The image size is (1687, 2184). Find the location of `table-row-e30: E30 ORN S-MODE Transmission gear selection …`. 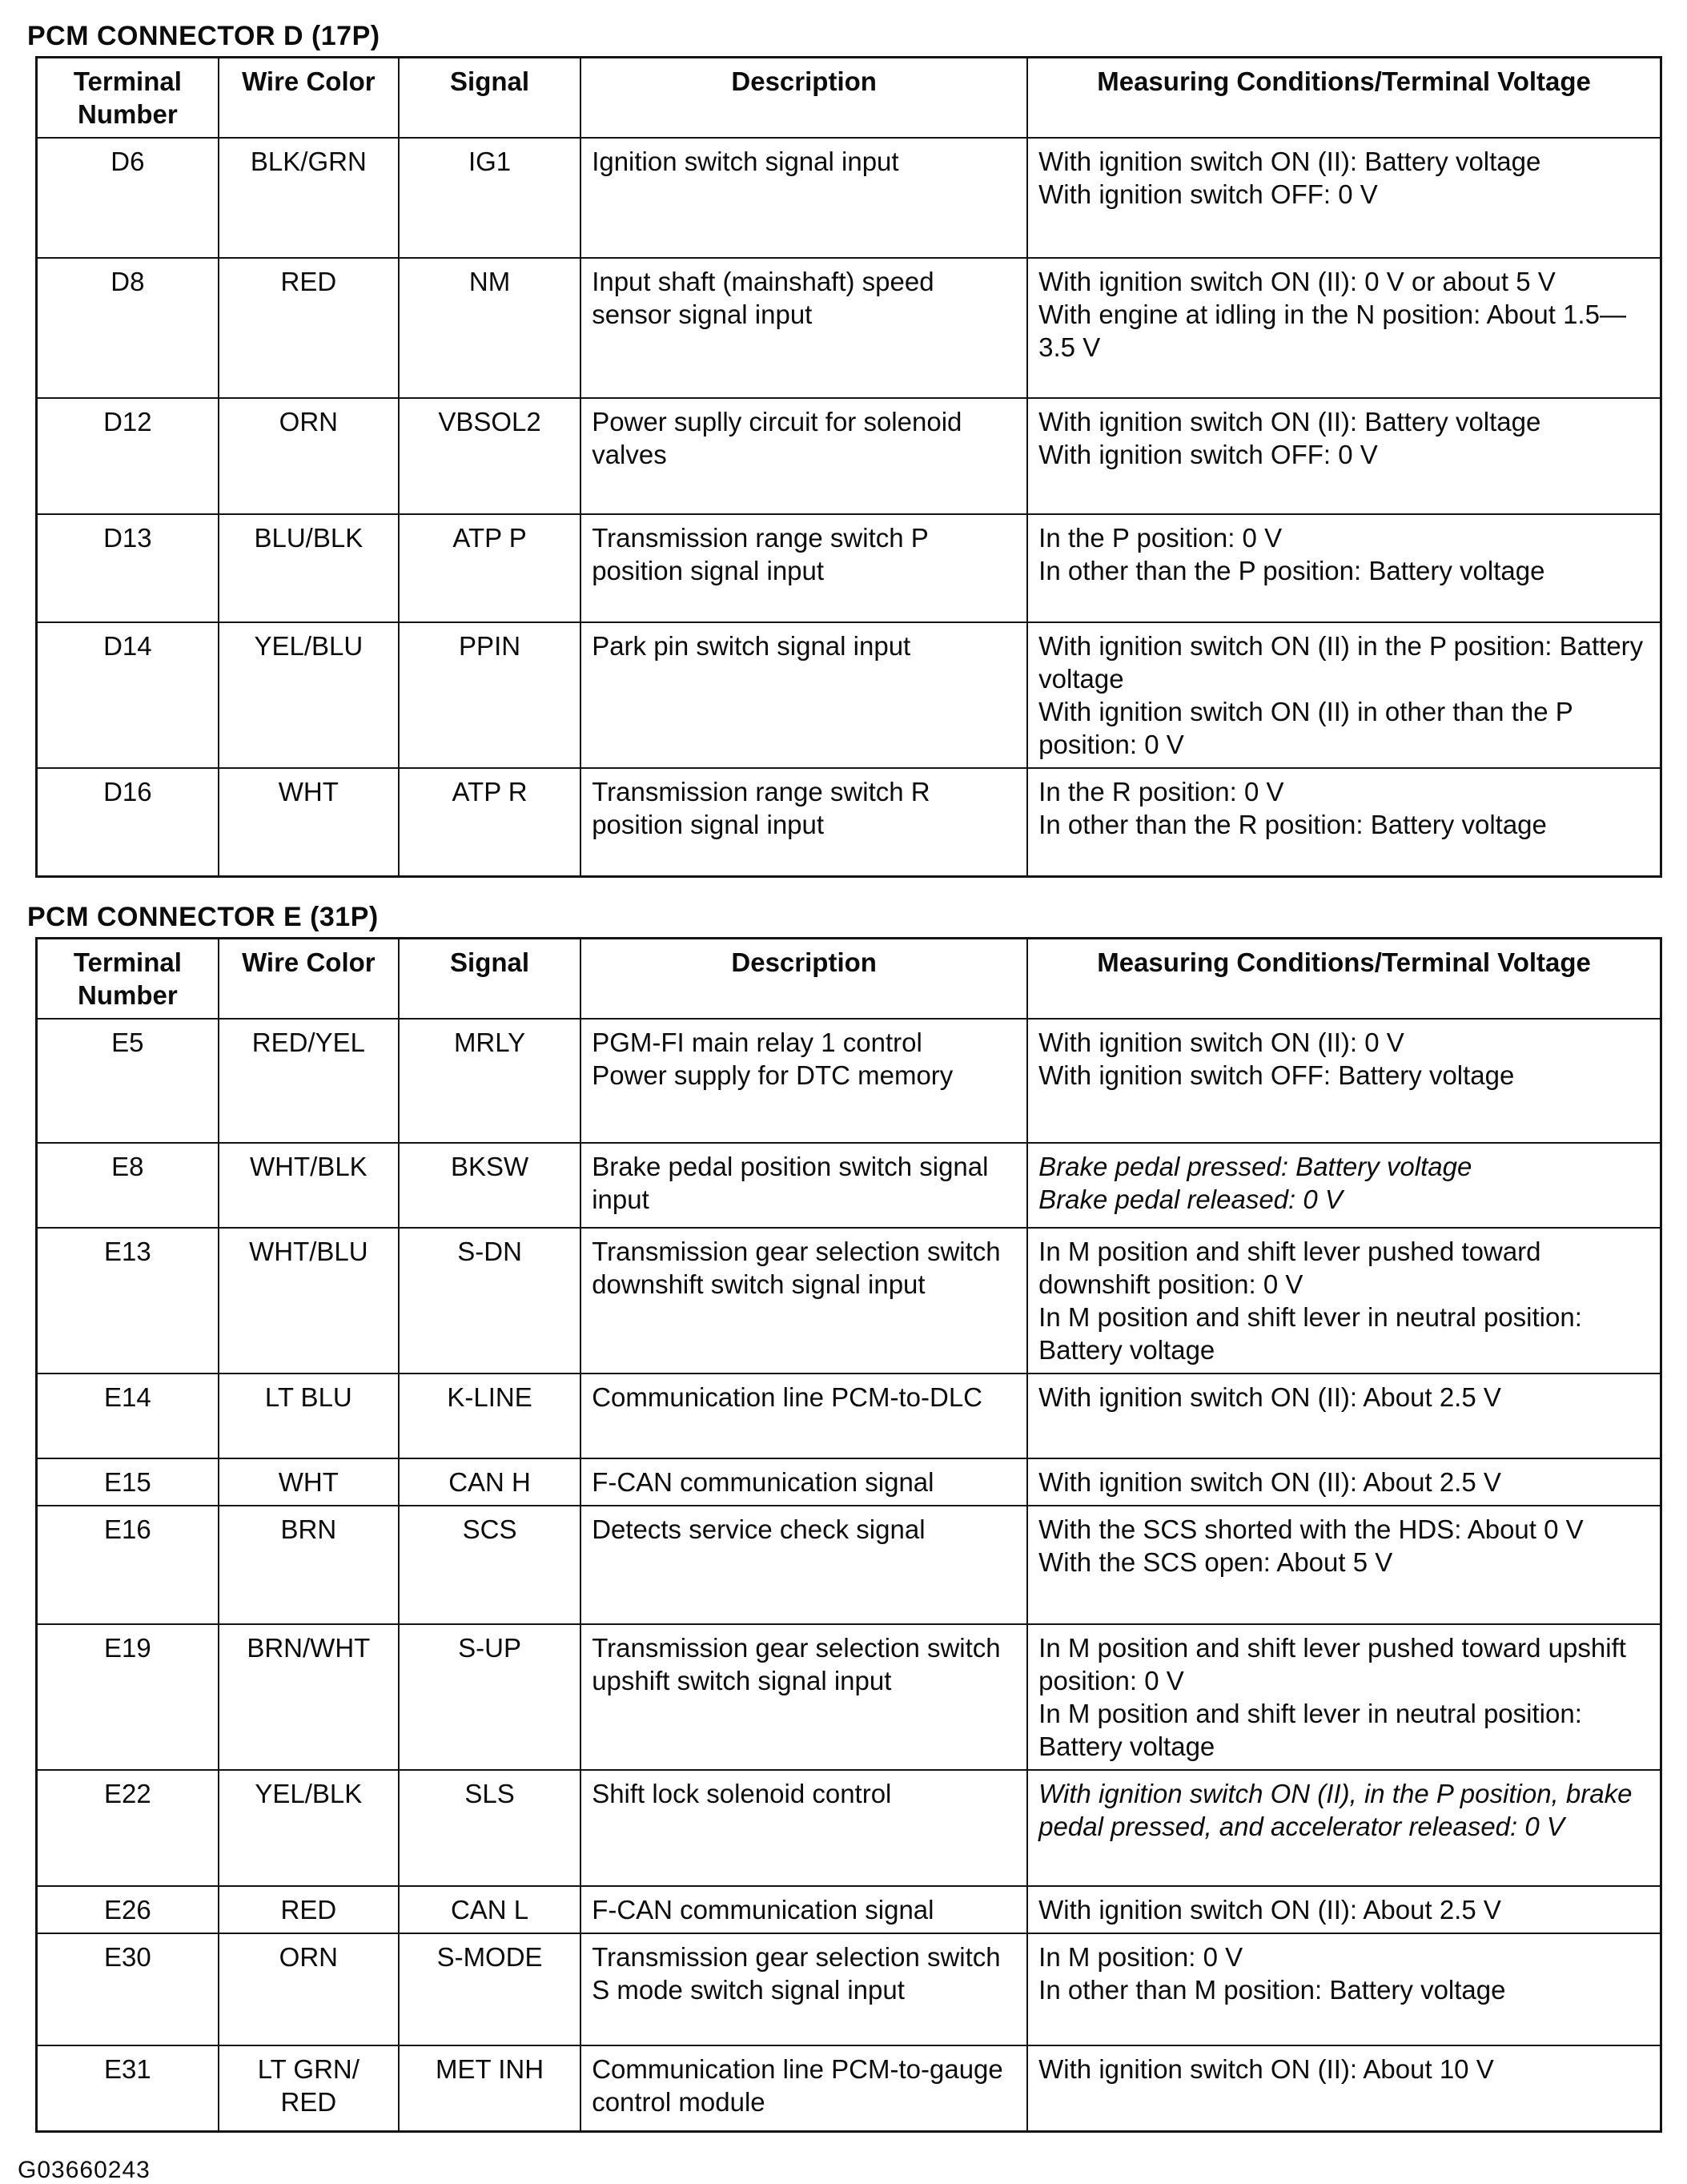

table-row-e30: E30 ORN S-MODE Transmission gear selection … is located at coordinates (848, 1989).